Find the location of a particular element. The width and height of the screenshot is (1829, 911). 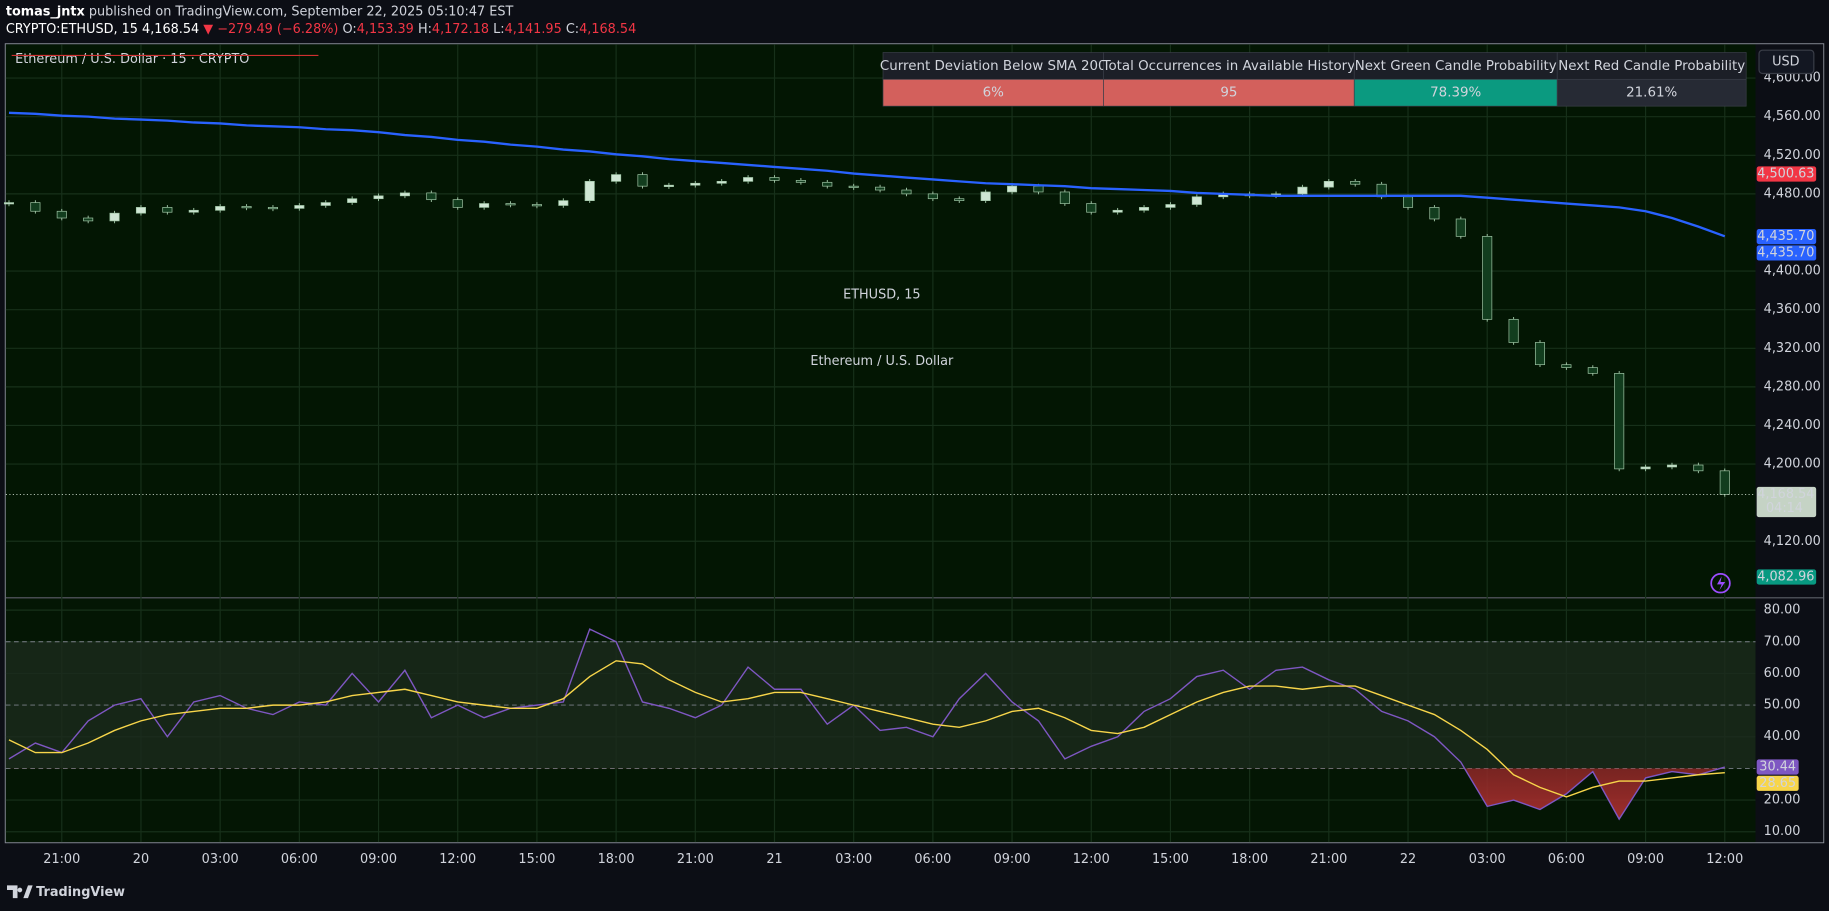

price-change: ▼ −279.49 (−6.28%) is located at coordinates (270, 29).